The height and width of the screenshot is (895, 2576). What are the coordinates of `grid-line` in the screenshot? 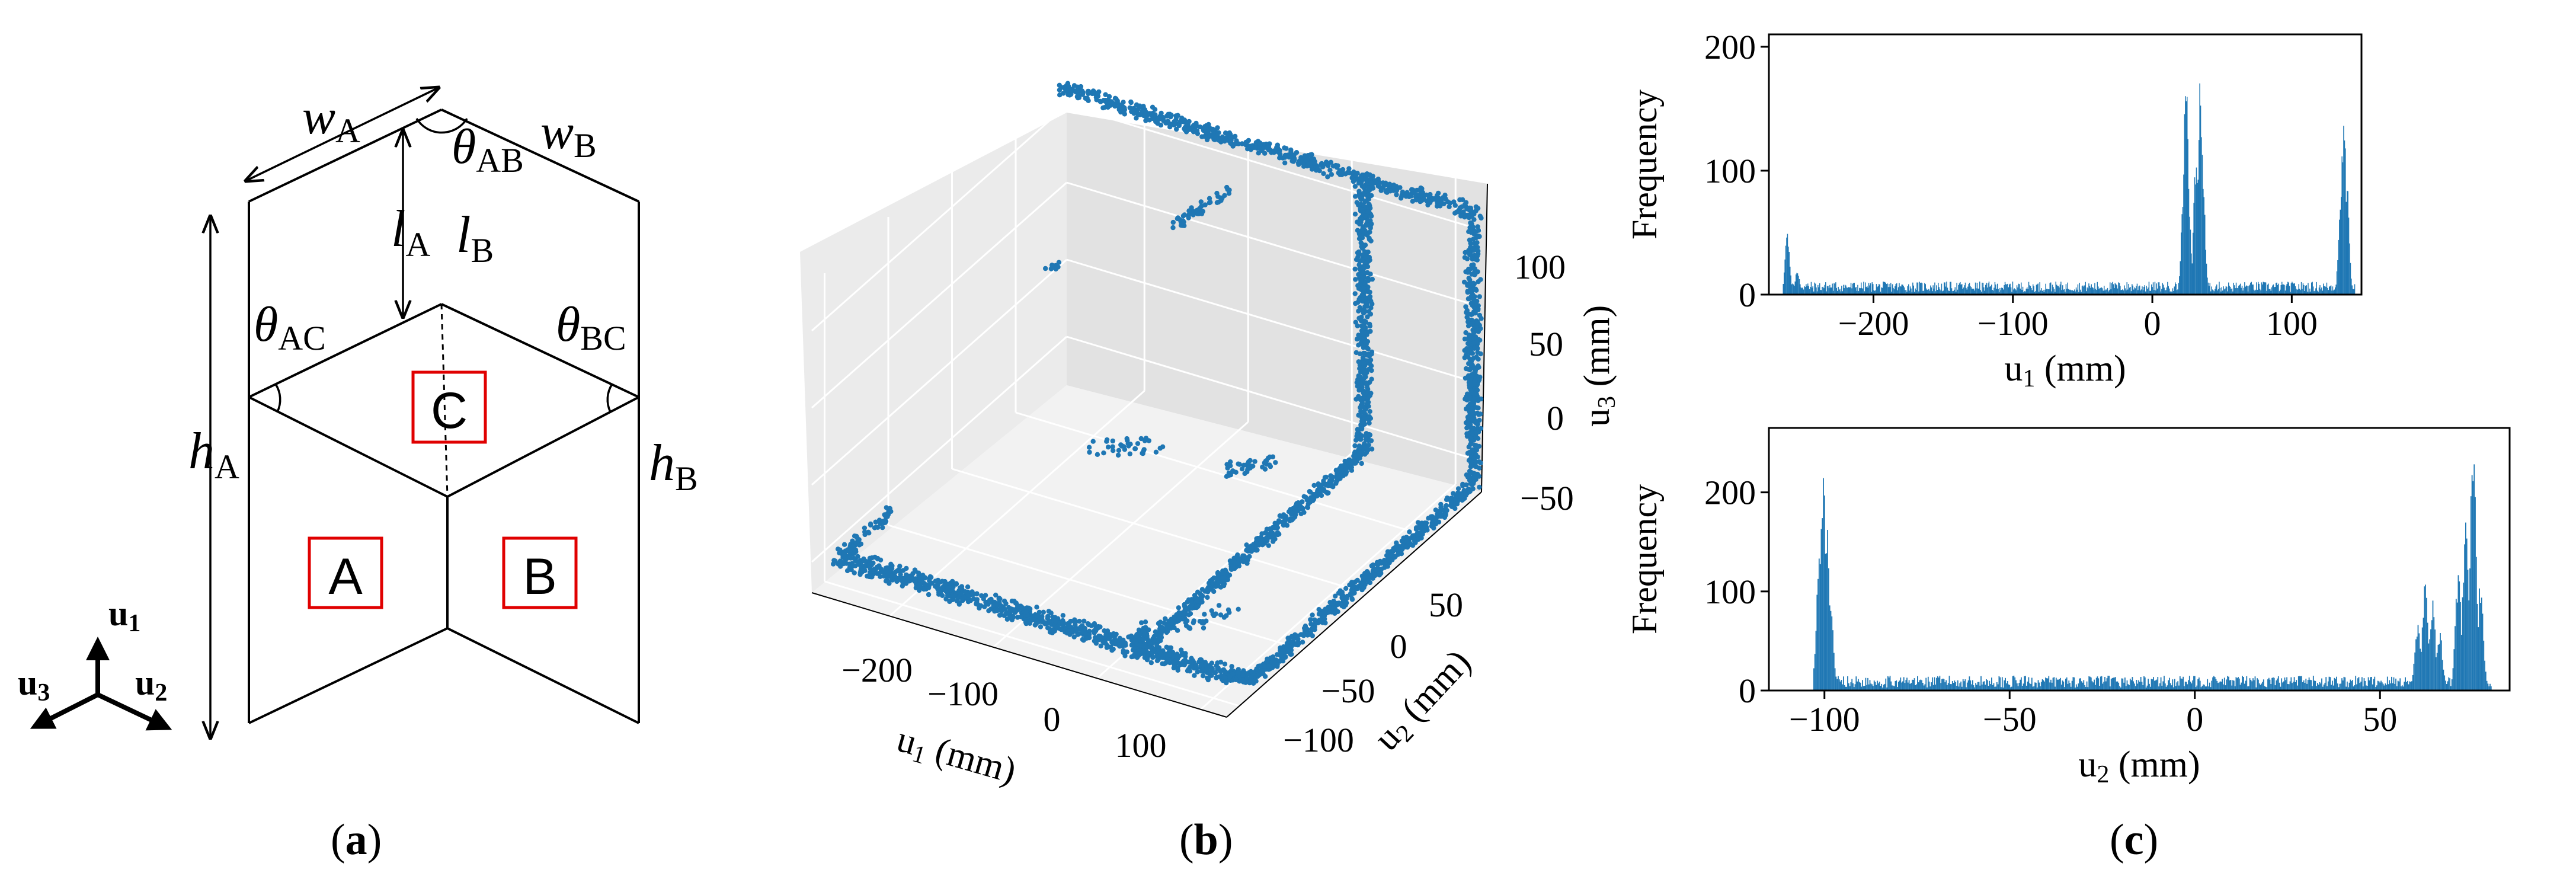 It's located at (1274, 245).